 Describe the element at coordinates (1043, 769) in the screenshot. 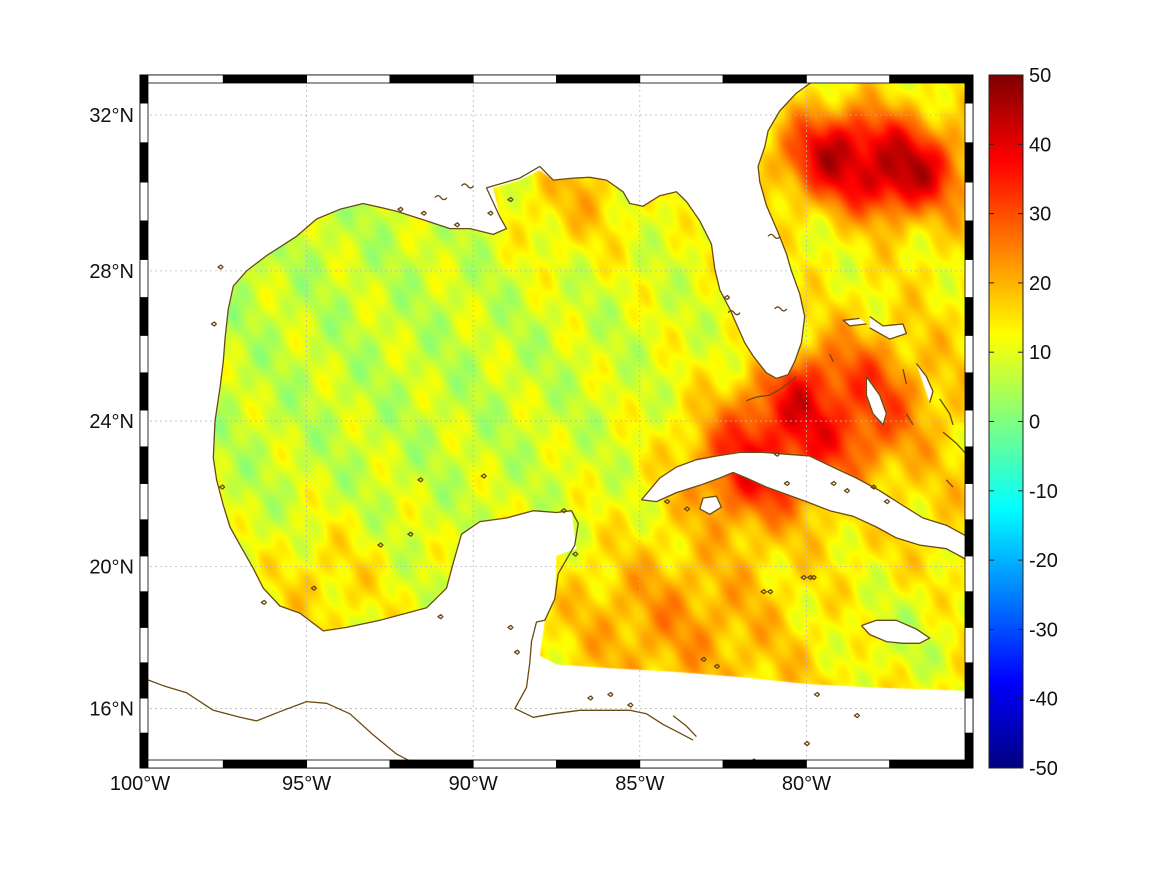

I see `colorbar-tick-label: -50` at that location.